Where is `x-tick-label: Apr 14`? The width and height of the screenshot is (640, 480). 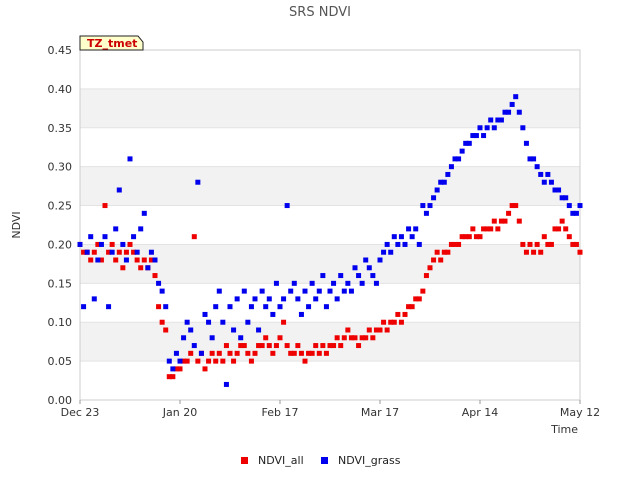
x-tick-label: Apr 14 is located at coordinates (480, 412).